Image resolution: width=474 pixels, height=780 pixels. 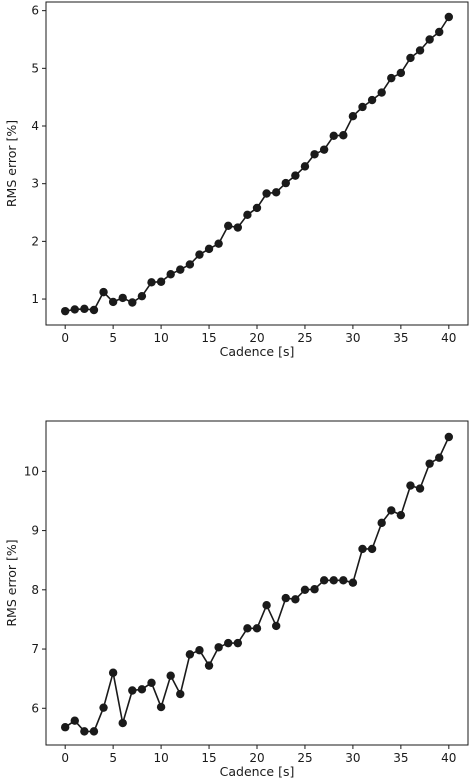 I want to click on y-tick-label: 5, so click(x=35, y=68).